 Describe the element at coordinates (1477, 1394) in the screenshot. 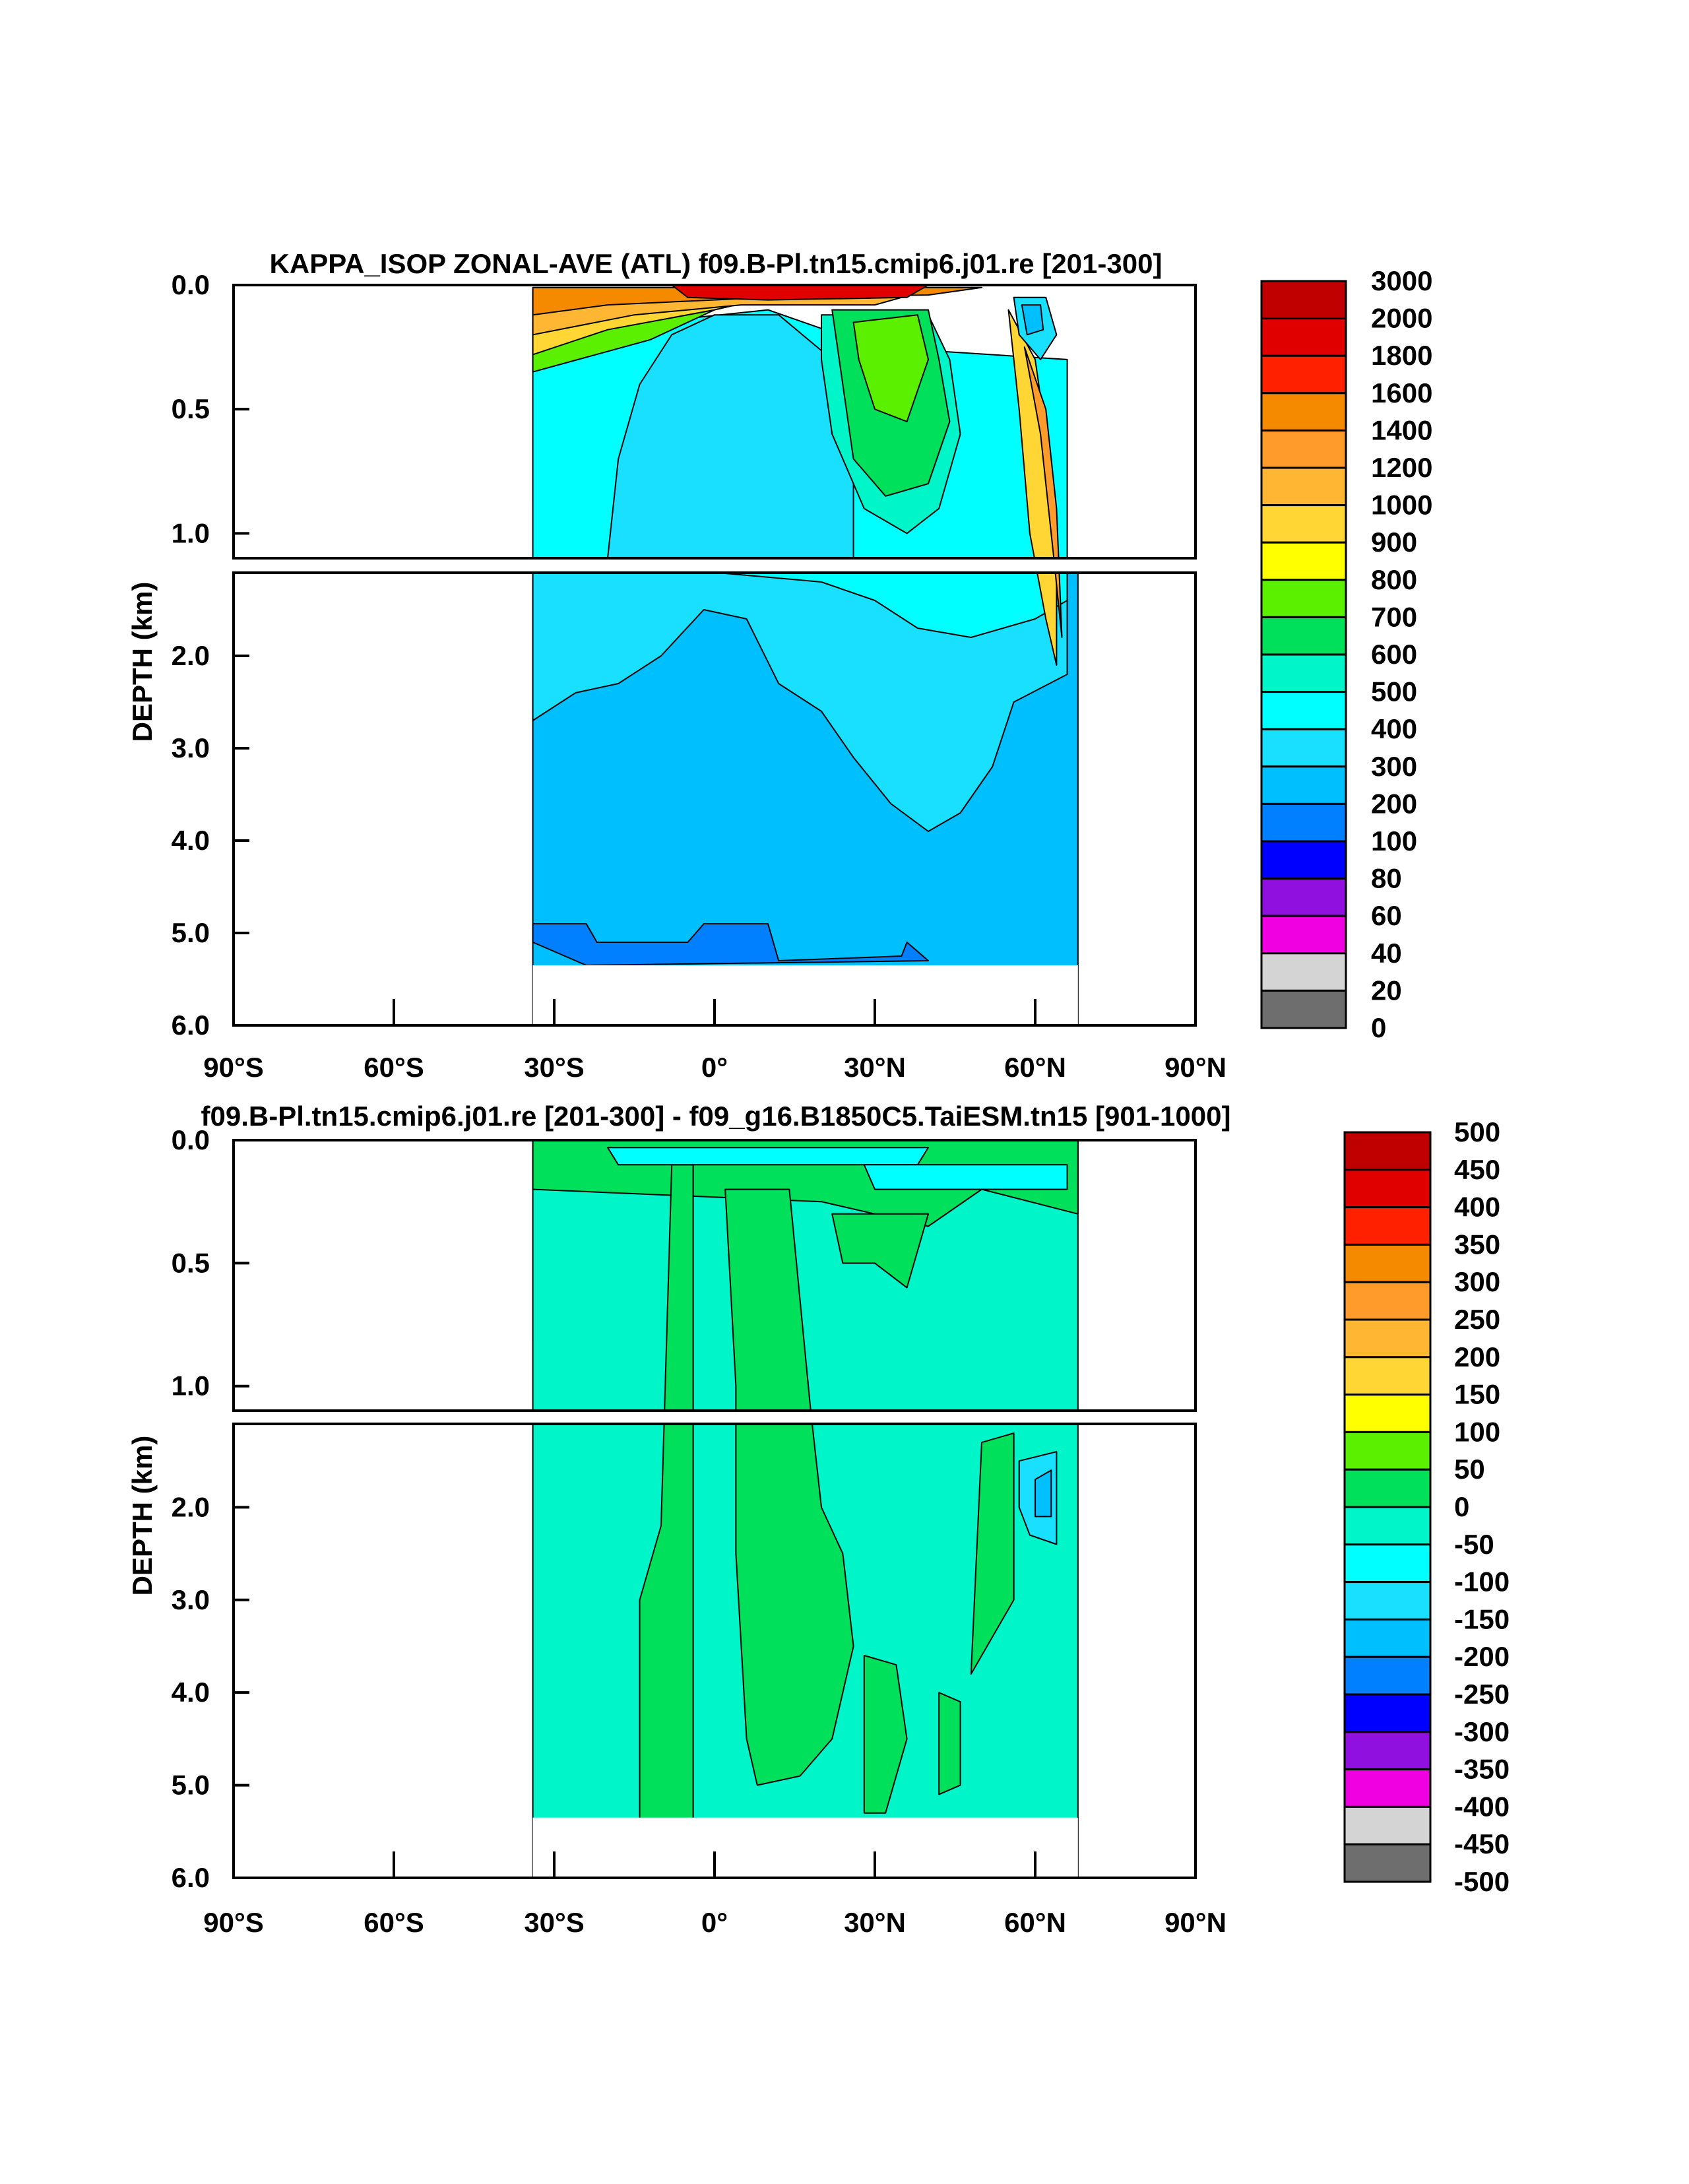

I see `colorbar-label: 150` at that location.